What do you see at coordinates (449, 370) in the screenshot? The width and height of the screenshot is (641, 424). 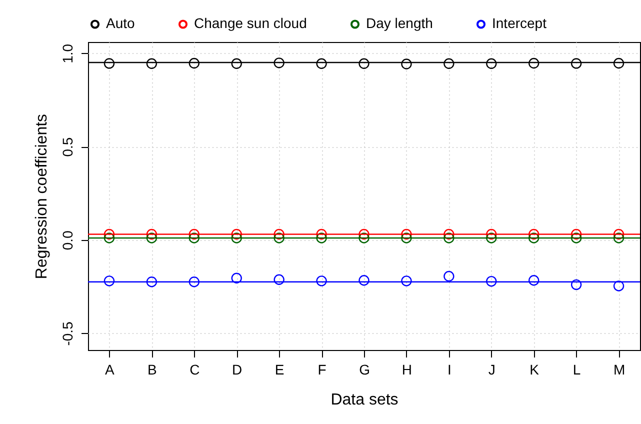 I see `x-tick-label: I` at bounding box center [449, 370].